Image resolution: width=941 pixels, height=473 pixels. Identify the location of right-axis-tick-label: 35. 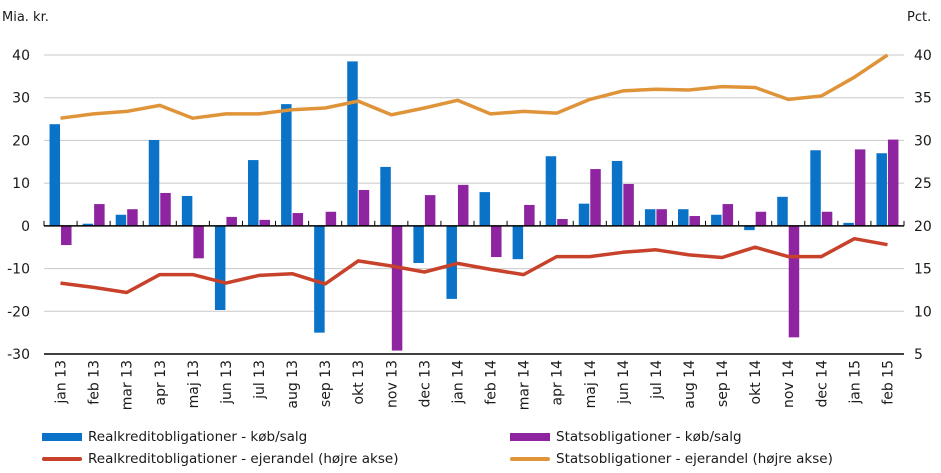
(923, 99).